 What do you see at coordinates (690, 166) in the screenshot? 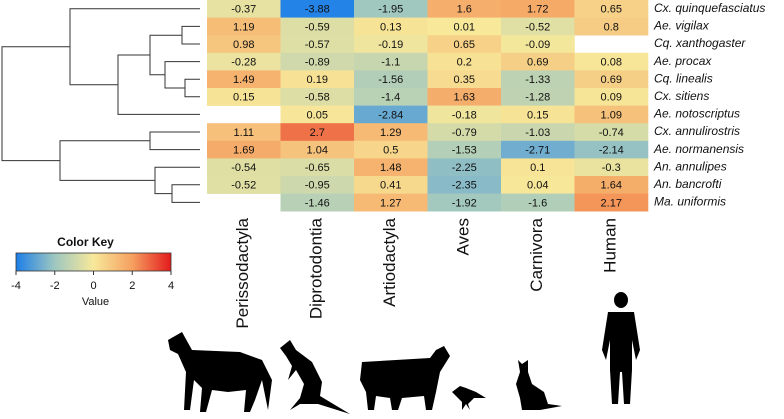
I see `row-label: An. annulipes` at bounding box center [690, 166].